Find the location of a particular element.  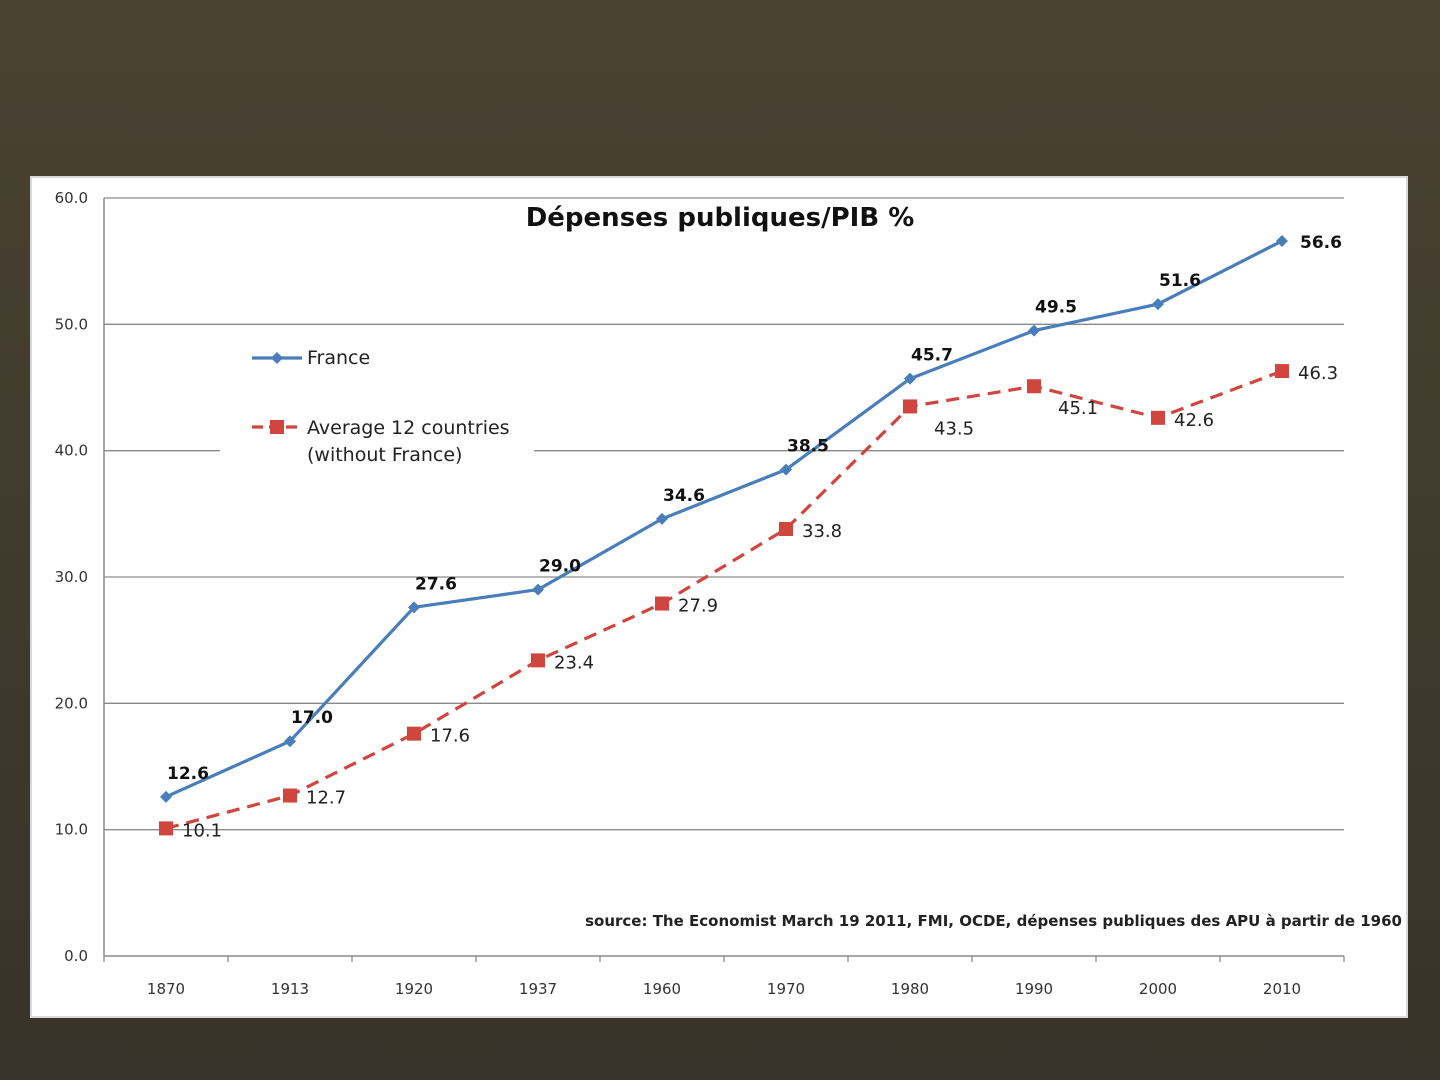

y-tick-label: 50.0 is located at coordinates (71, 324).